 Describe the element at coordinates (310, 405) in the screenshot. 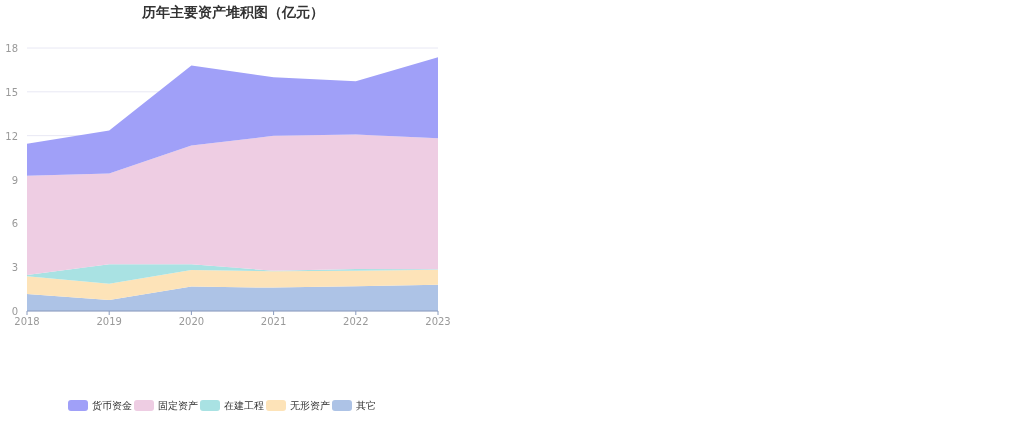

I see `legend-label: 无形资产` at that location.